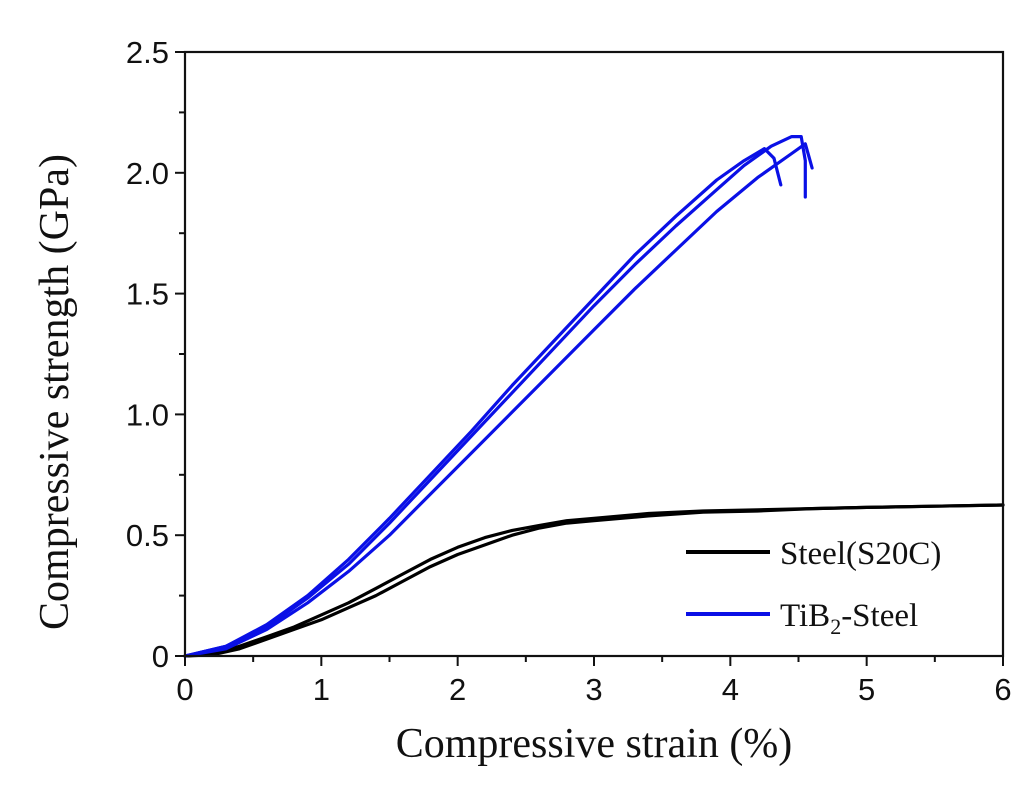 This screenshot has width=1024, height=786. I want to click on y-tick-label-5: 2.5, so click(147, 52).